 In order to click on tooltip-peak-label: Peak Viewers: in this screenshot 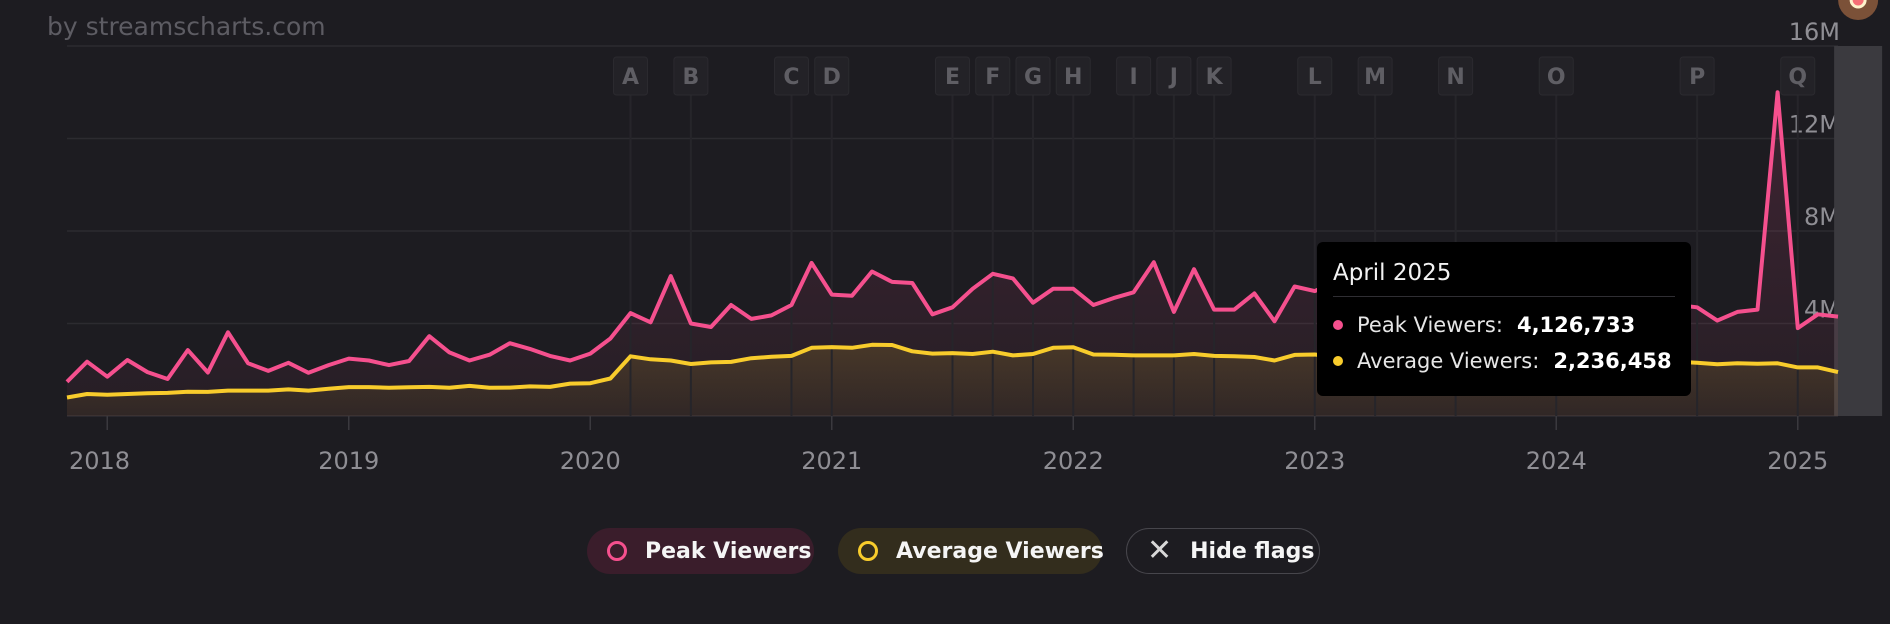, I will do `click(1430, 325)`.